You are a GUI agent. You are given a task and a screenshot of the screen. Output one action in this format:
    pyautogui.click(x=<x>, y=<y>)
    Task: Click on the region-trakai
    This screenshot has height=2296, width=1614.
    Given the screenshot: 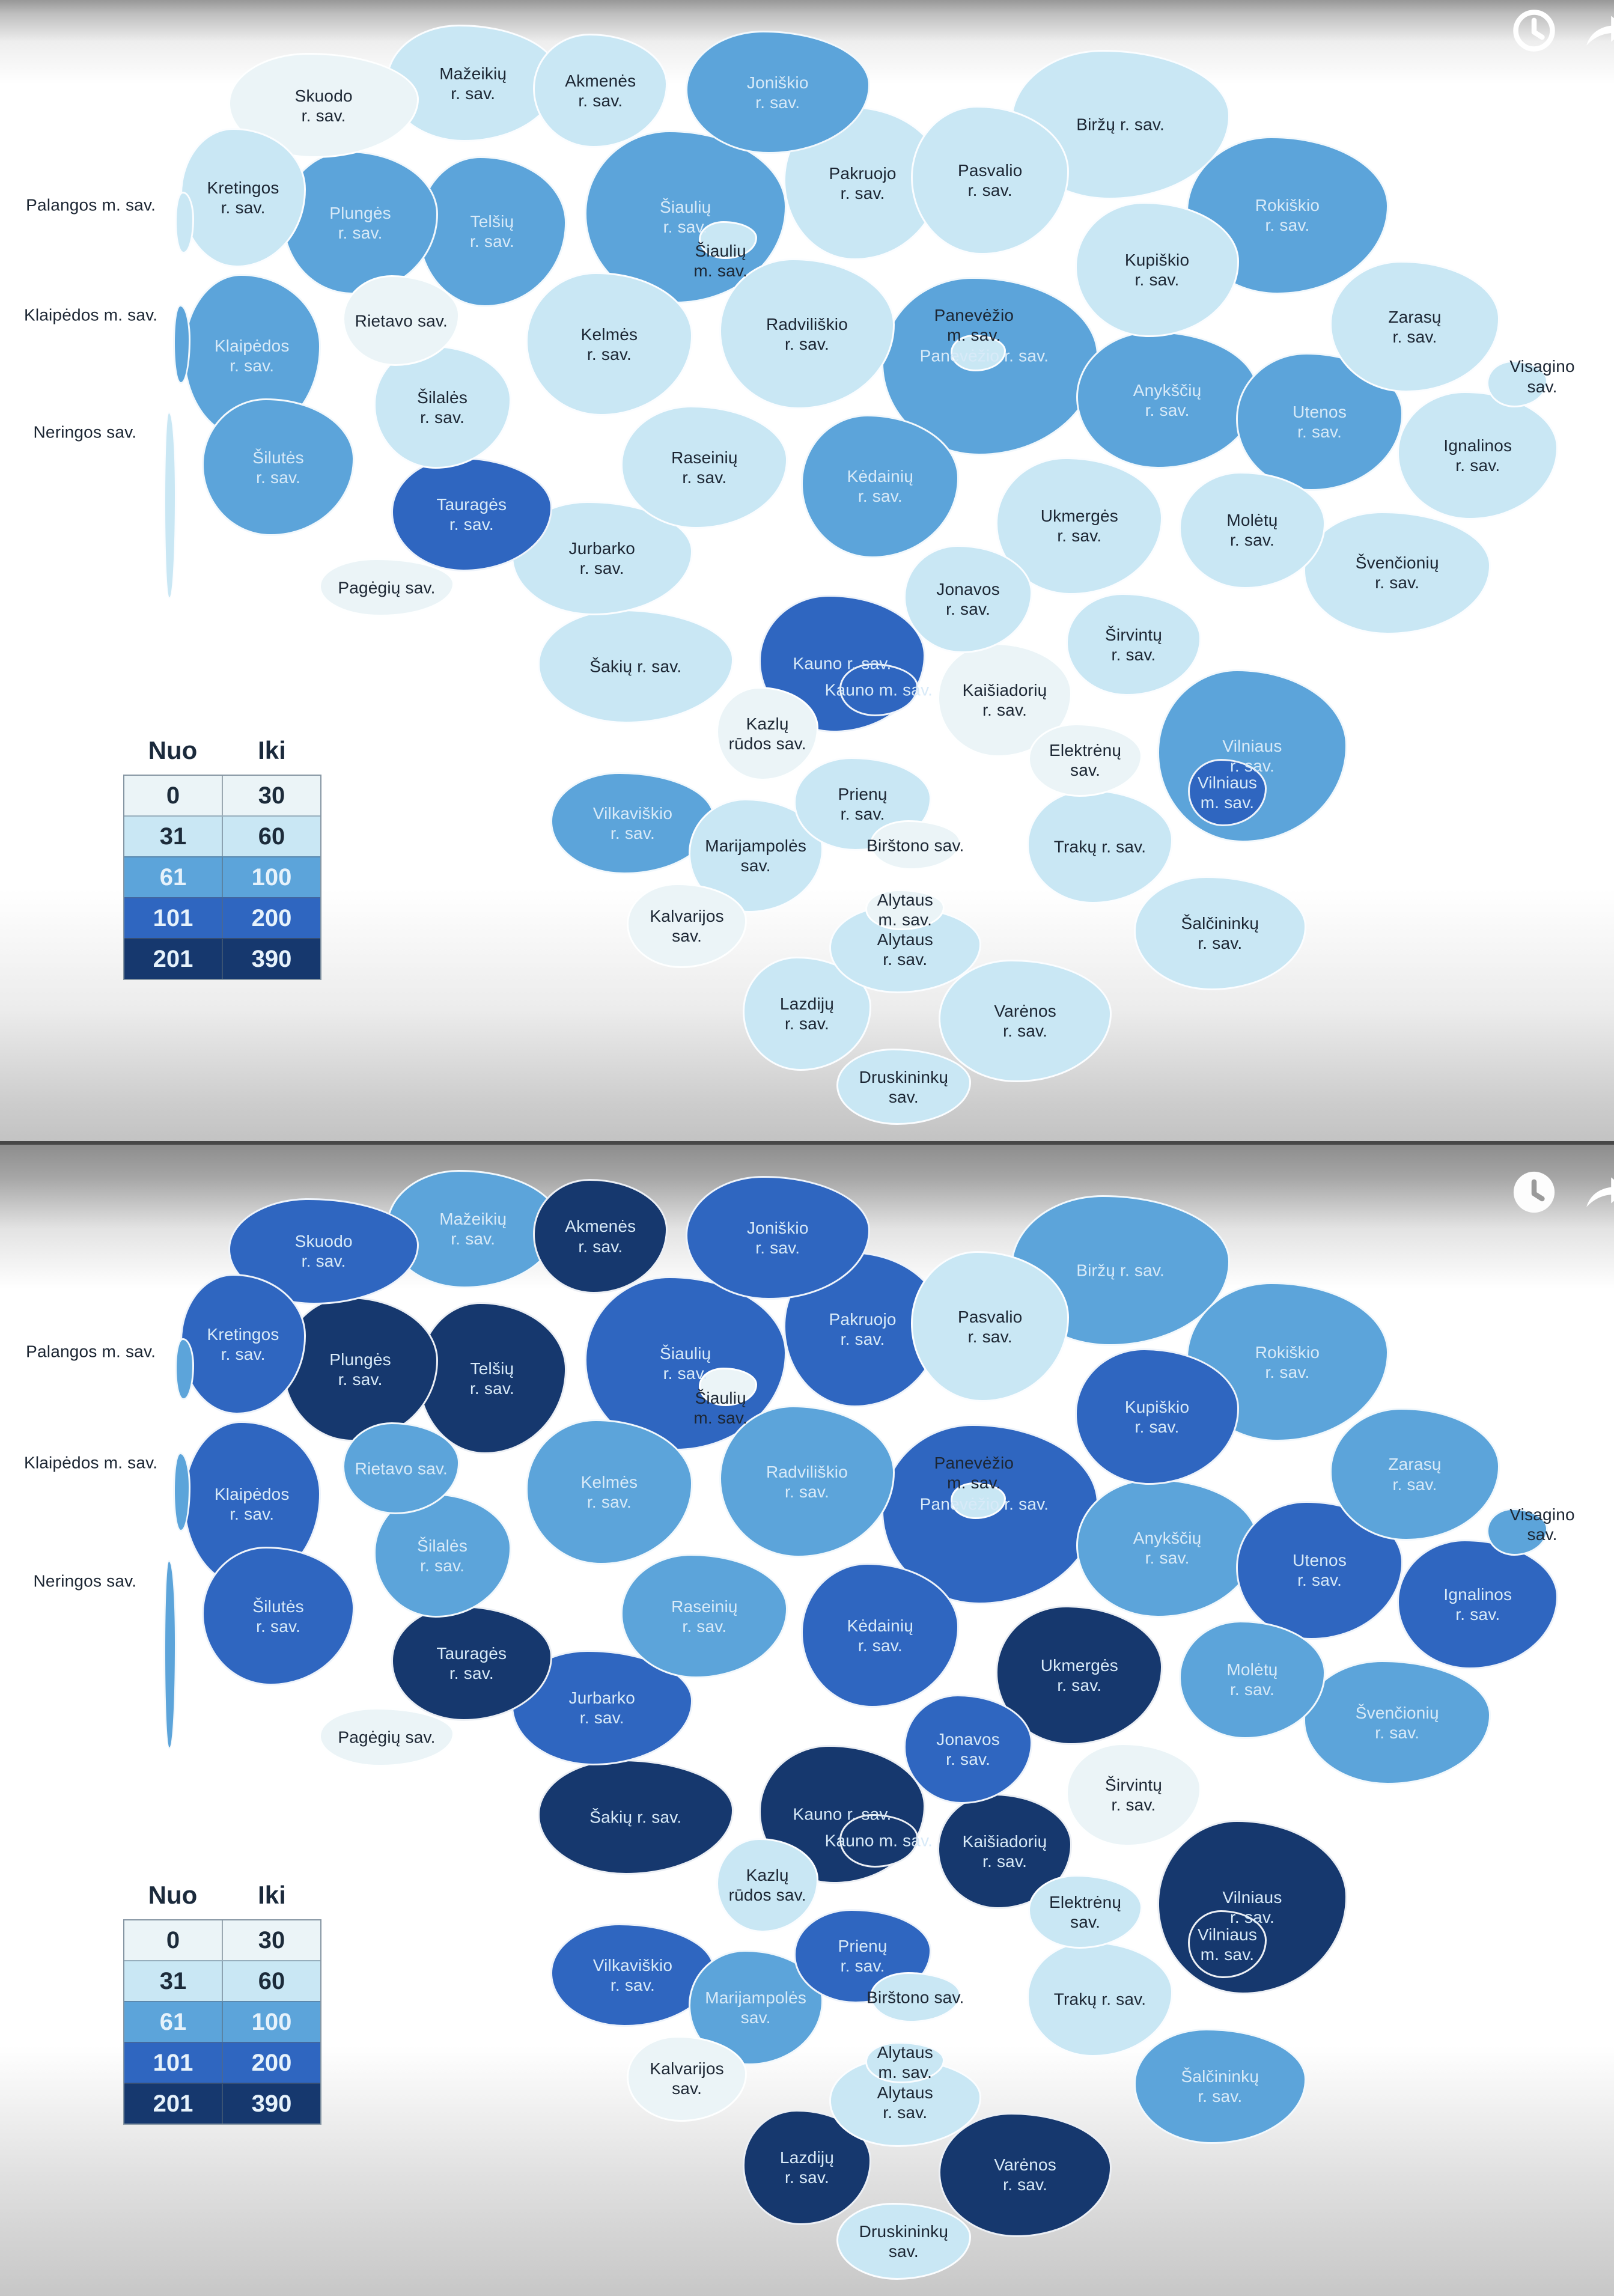 What is the action you would take?
    pyautogui.click(x=1100, y=846)
    